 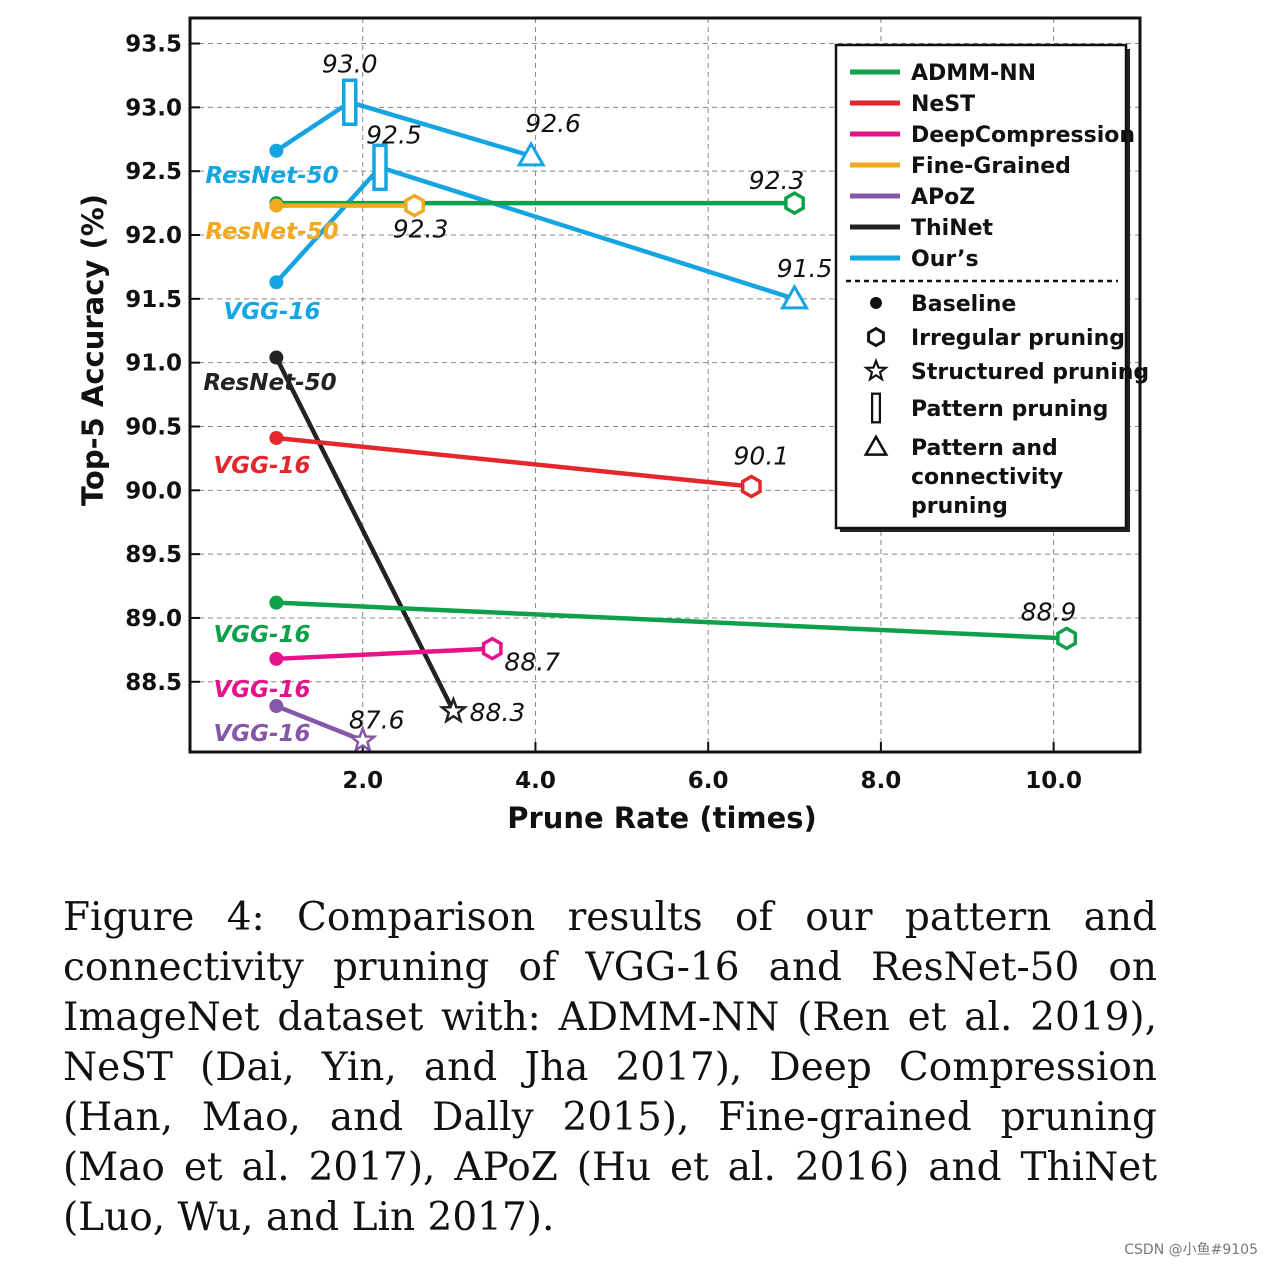 I want to click on legend-label: APoZ, so click(x=943, y=197).